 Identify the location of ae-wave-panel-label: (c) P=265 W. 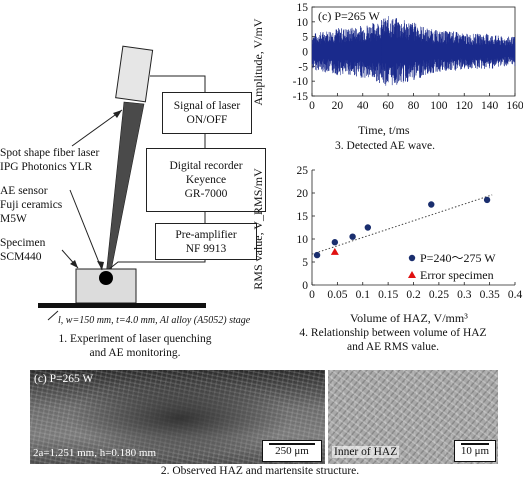
(349, 16).